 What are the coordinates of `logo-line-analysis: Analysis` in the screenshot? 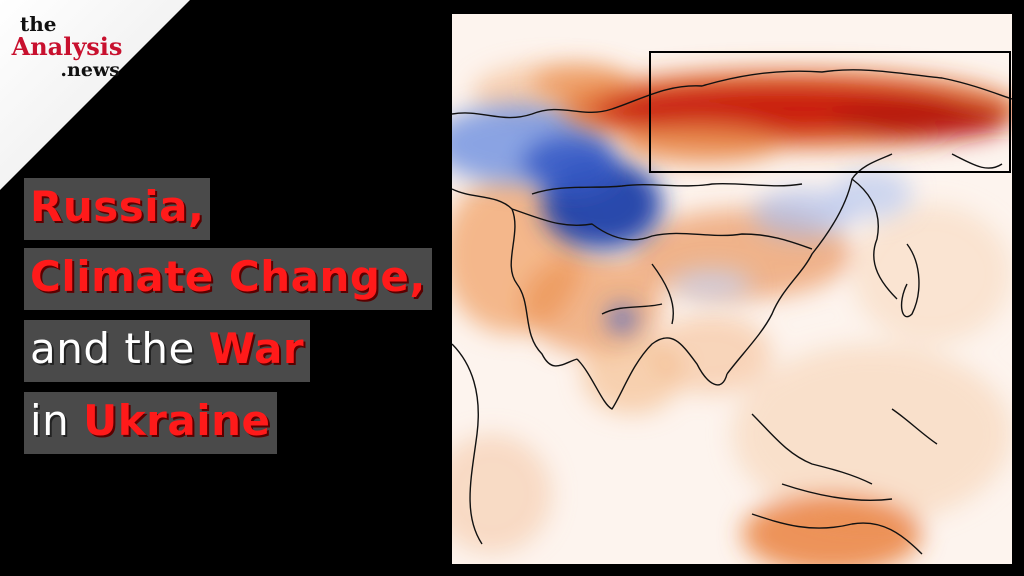 It's located at (67, 46).